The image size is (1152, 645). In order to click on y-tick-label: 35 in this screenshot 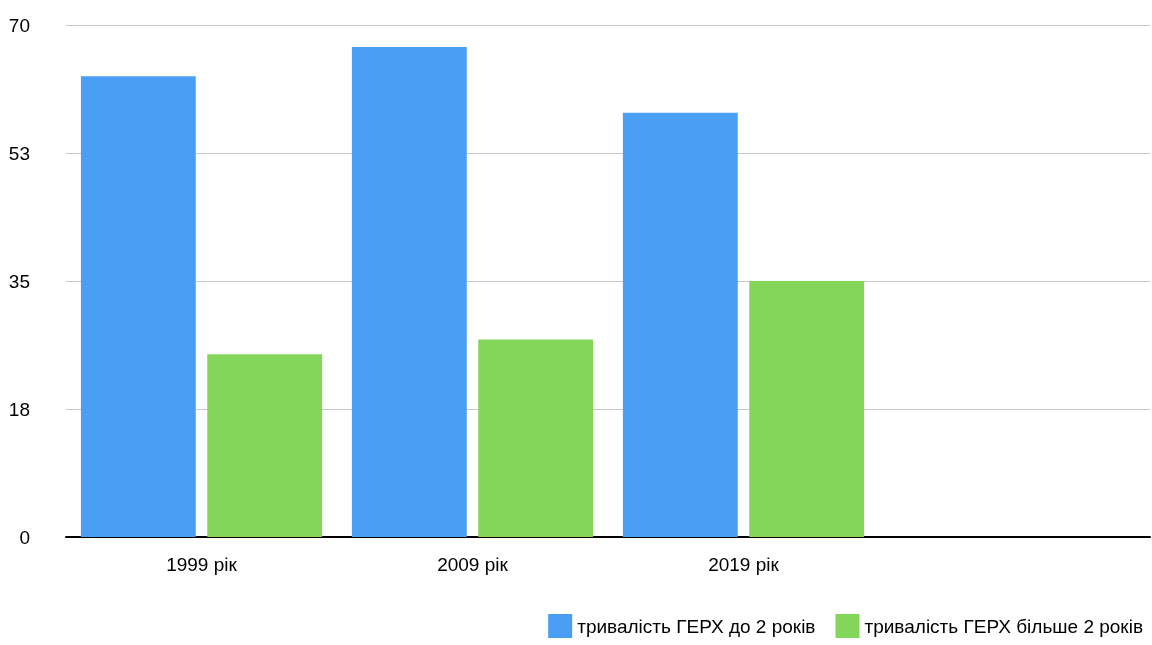, I will do `click(19, 281)`.